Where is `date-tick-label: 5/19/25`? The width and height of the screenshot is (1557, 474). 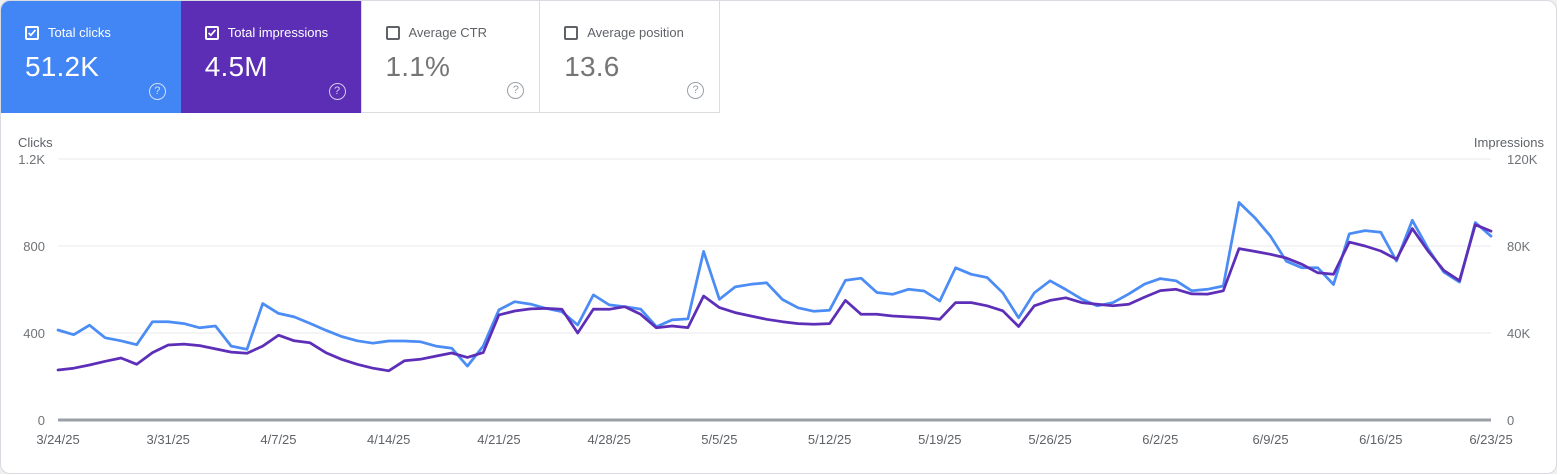 date-tick-label: 5/19/25 is located at coordinates (940, 439).